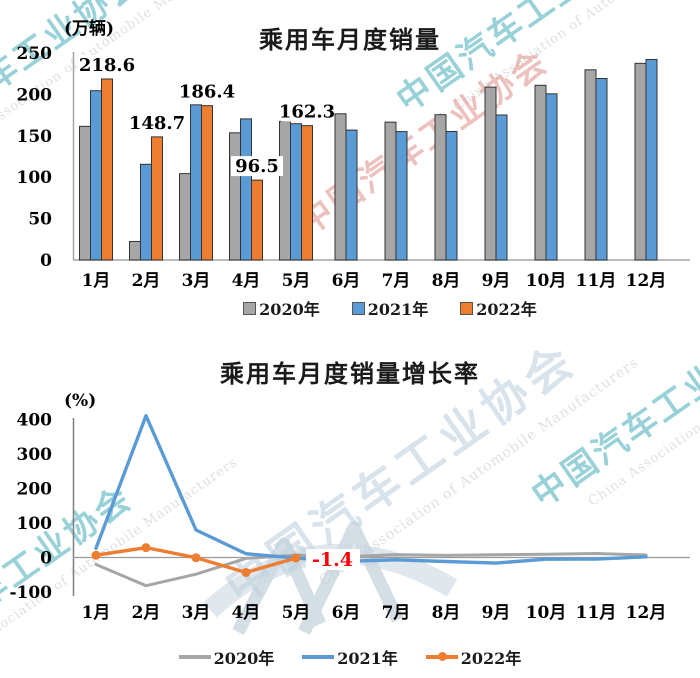  I want to click on bar-value-label: 96.5, so click(257, 166).